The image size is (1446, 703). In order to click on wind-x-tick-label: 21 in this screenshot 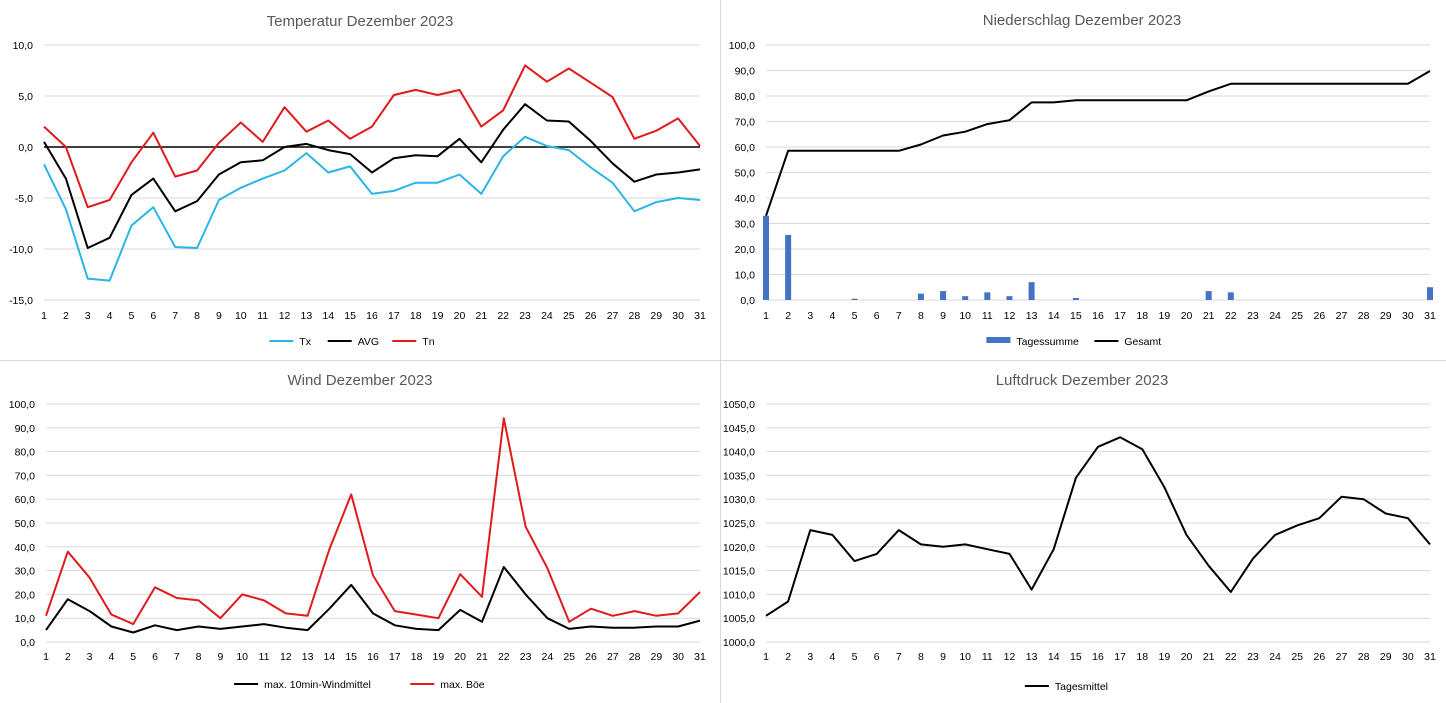, I will do `click(482, 657)`.